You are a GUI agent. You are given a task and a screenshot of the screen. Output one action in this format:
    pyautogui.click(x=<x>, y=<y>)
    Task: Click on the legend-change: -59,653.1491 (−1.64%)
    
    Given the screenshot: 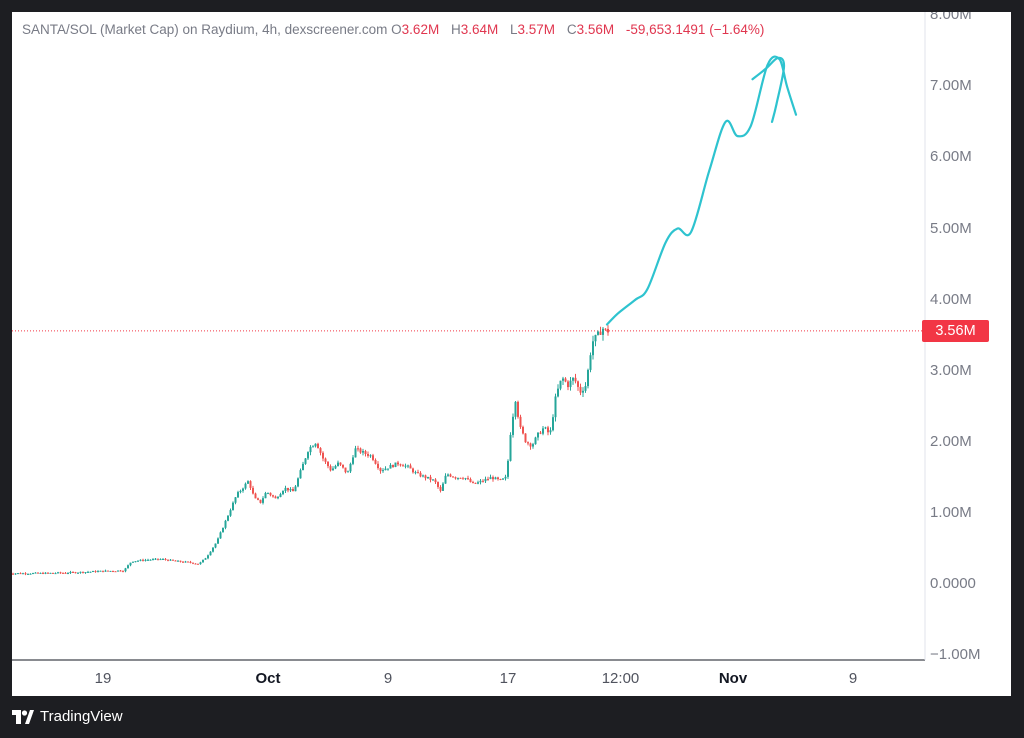 What is the action you would take?
    pyautogui.click(x=695, y=29)
    